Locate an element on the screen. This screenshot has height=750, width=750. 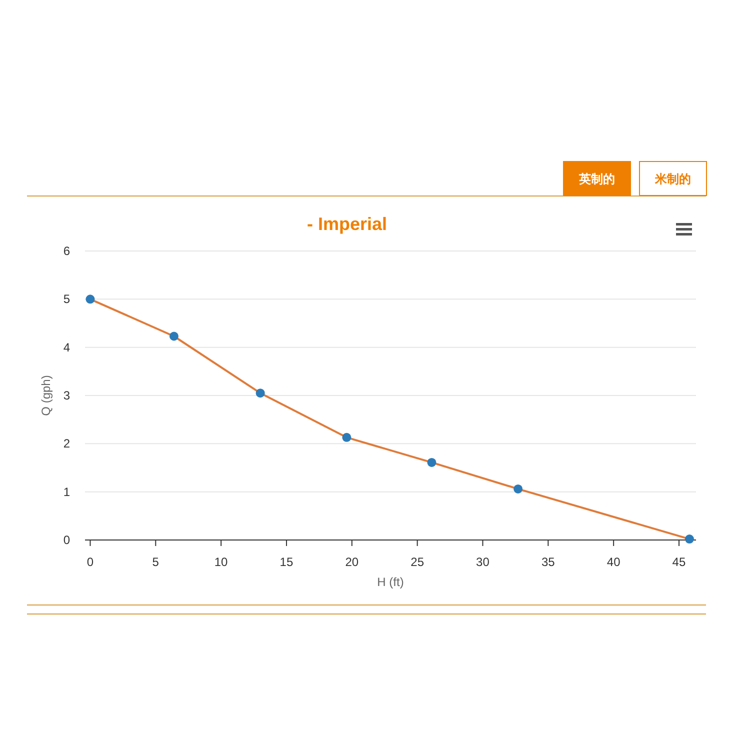
chart-title: - Imperial is located at coordinates (347, 224).